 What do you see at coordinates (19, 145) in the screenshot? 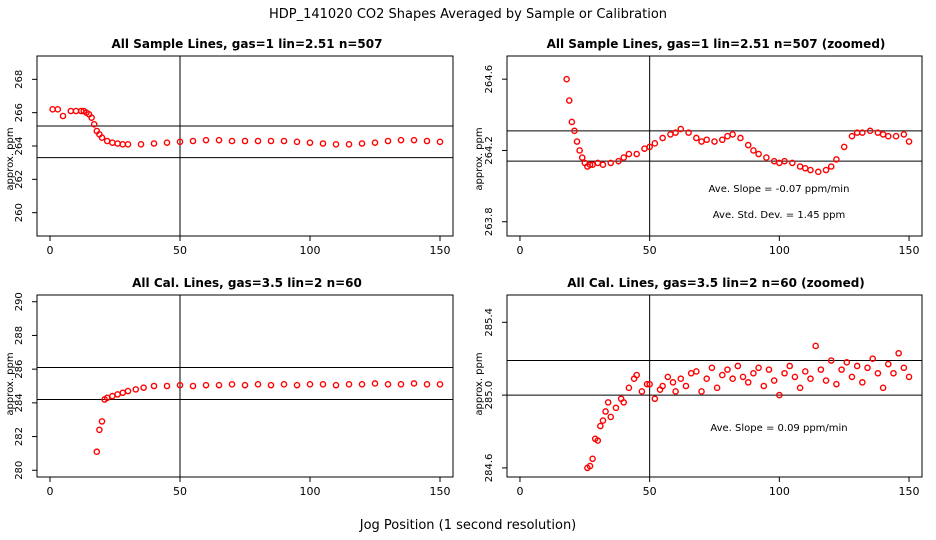
I see `y-tick-label: 264` at bounding box center [19, 145].